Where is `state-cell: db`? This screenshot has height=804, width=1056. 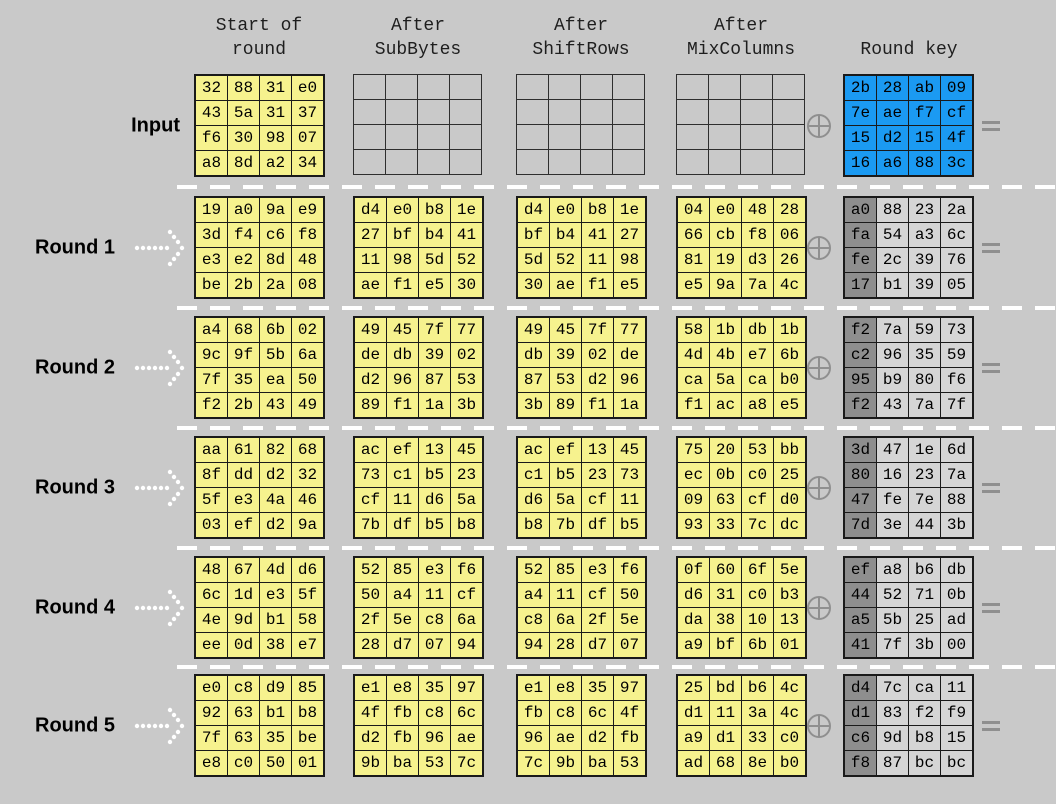 state-cell: db is located at coordinates (757, 330).